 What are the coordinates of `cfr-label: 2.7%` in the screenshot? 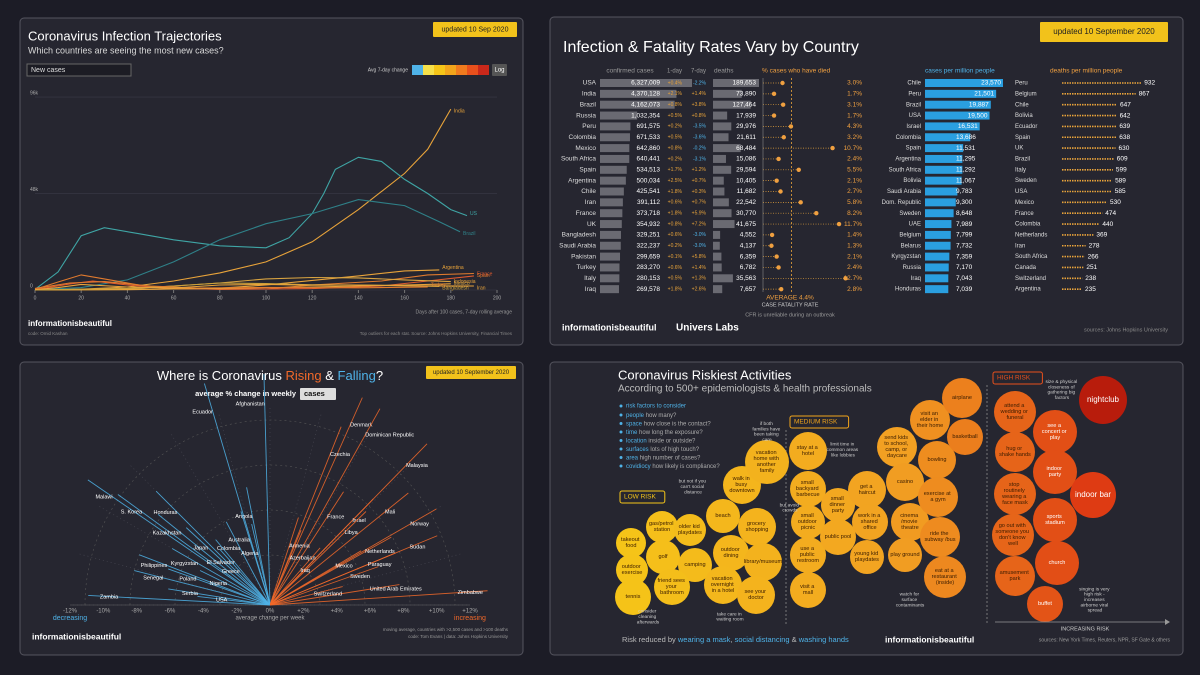 It's located at (854, 191).